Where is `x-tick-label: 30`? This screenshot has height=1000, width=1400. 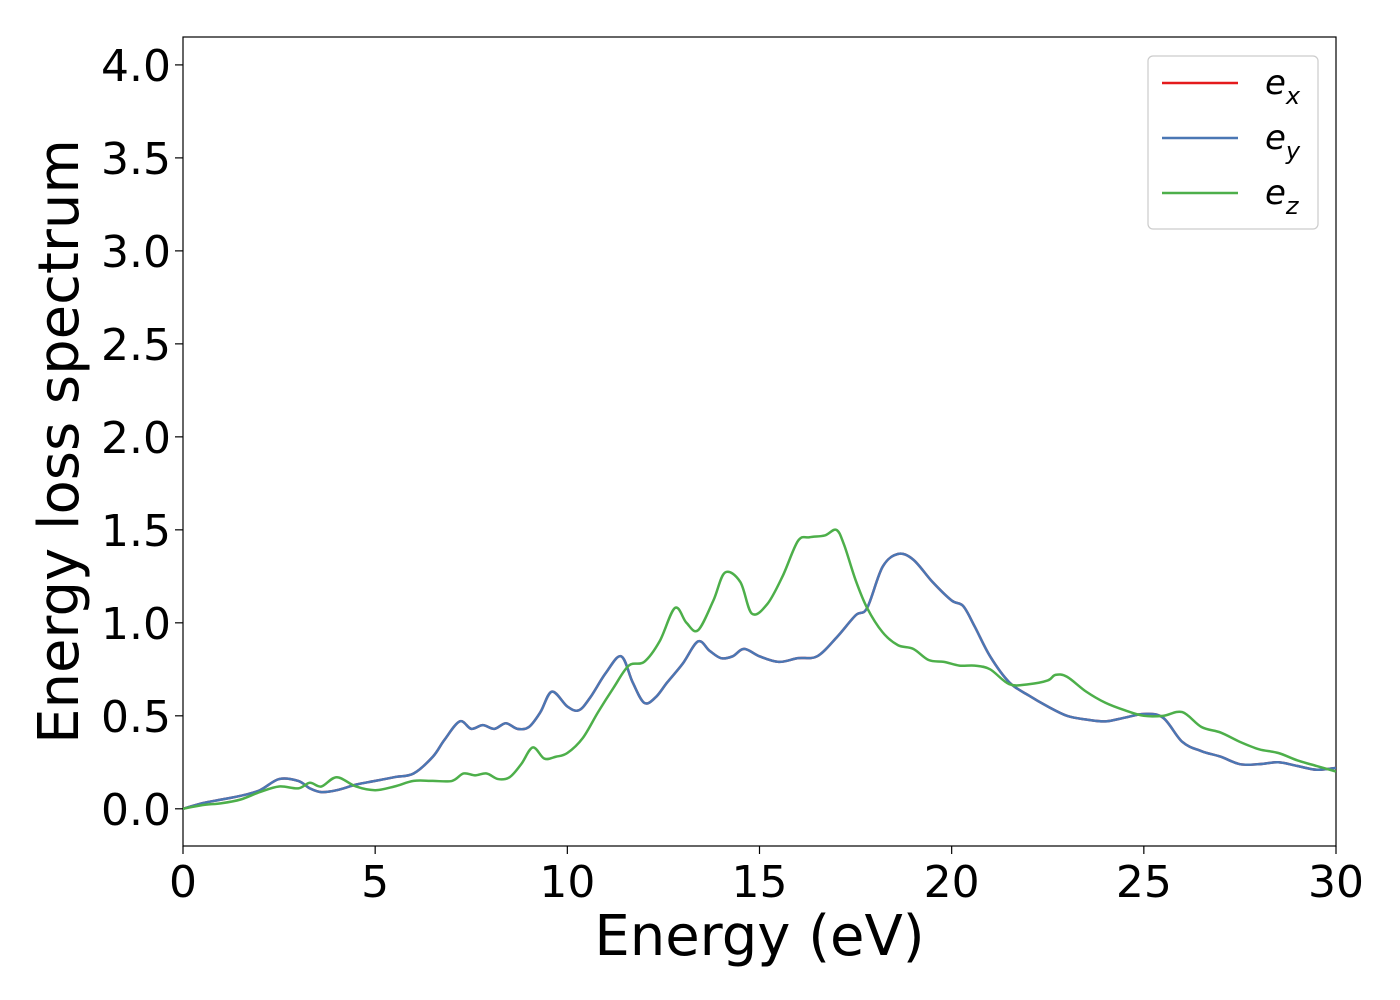
x-tick-label: 30 is located at coordinates (1336, 882).